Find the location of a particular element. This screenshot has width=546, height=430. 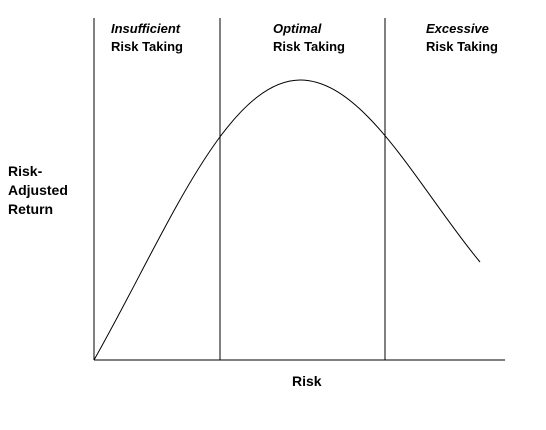

zone-excessive-title: Excessive is located at coordinates (457, 28).